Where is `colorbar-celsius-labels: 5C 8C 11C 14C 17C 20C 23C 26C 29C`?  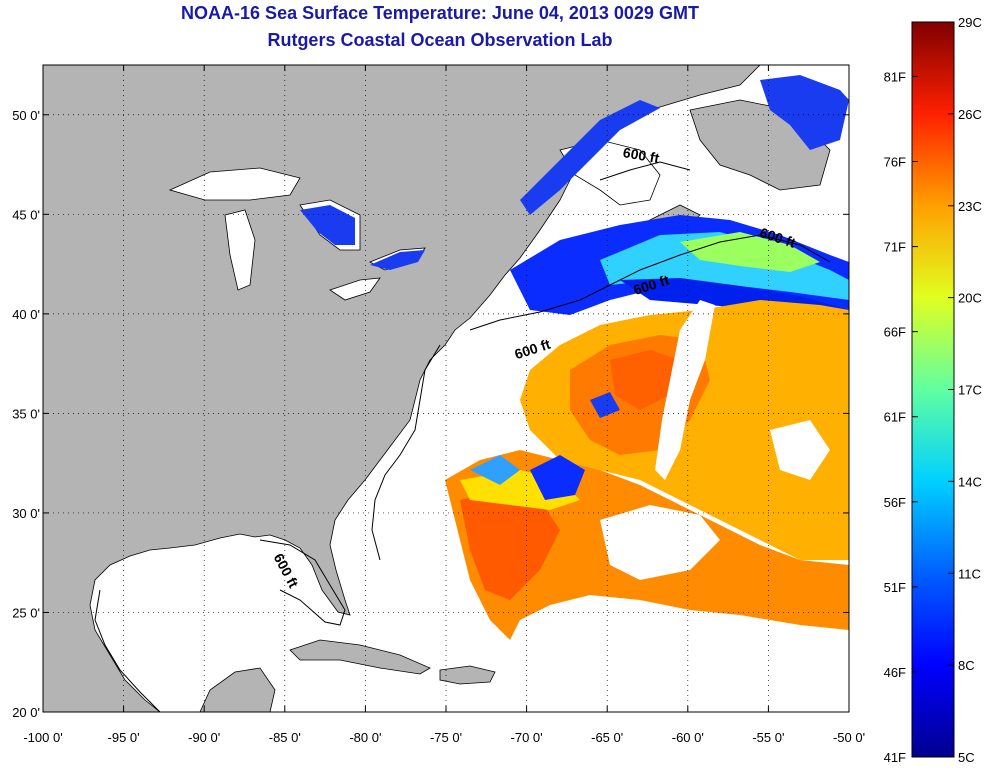
colorbar-celsius-labels: 5C 8C 11C 14C 17C 20C 23C 26C 29C is located at coordinates (965, 390).